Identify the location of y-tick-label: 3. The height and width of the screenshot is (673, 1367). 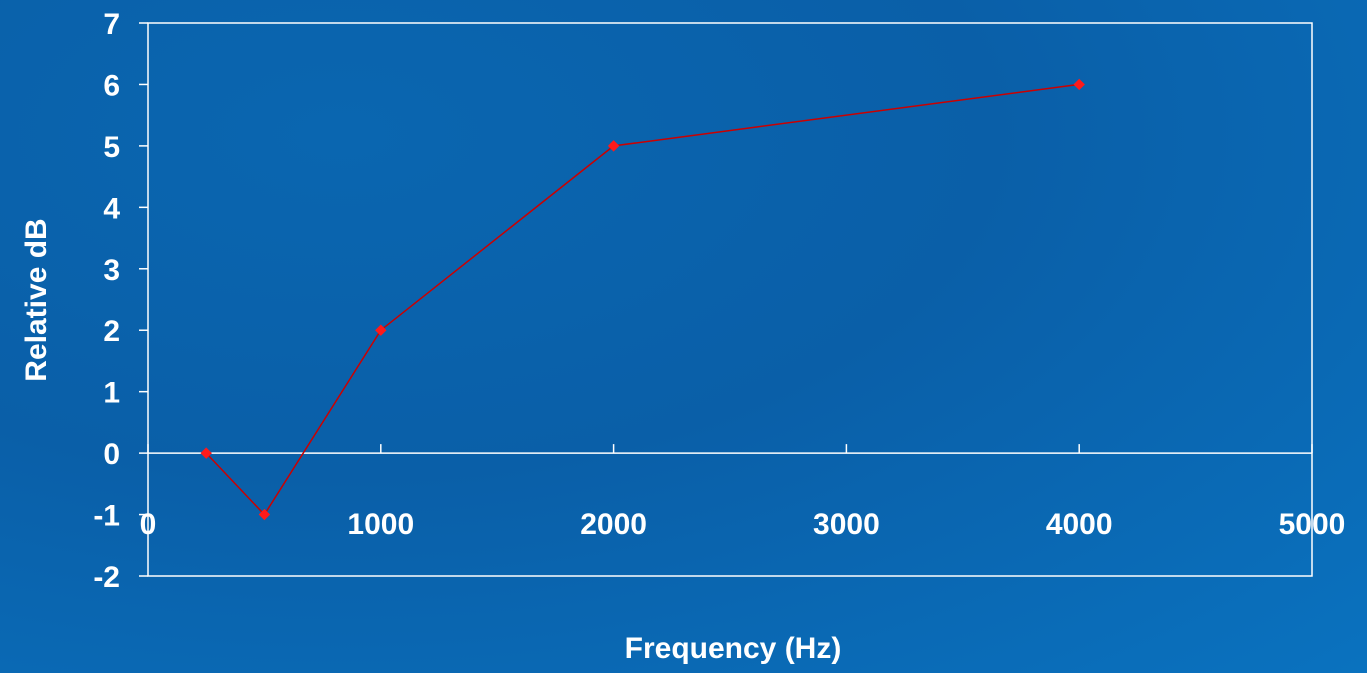
(111, 270).